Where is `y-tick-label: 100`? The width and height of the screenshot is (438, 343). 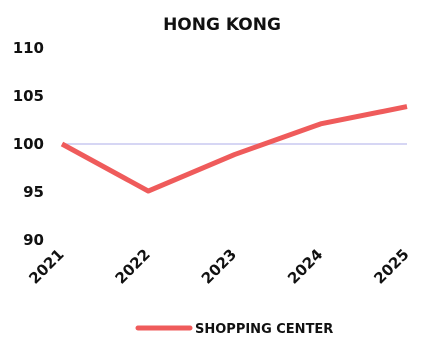
y-tick-label: 100 is located at coordinates (28, 144).